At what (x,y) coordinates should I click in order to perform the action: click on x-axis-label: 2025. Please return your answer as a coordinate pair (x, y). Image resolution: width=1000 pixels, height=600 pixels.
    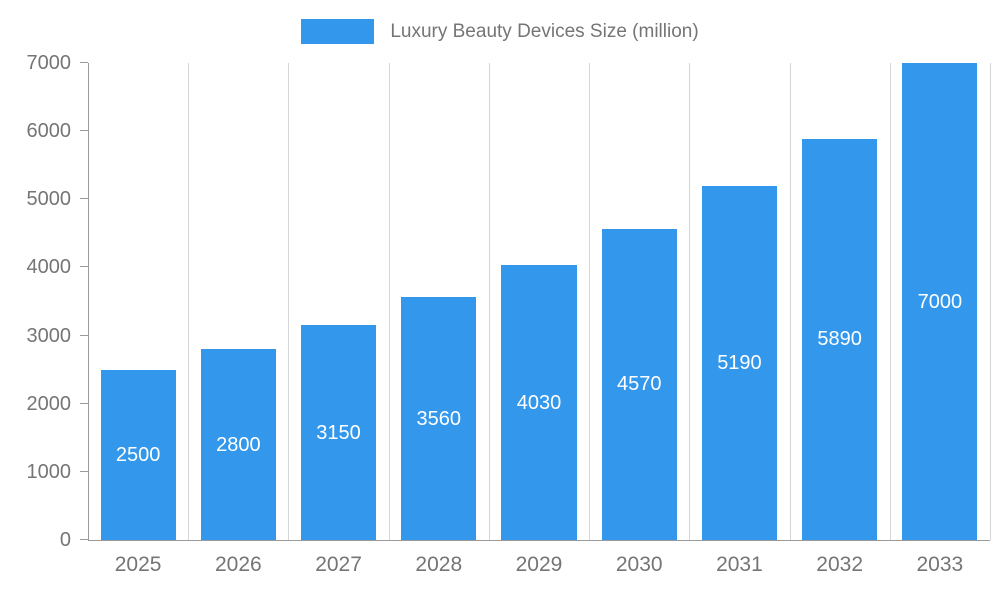
    Looking at the image, I should click on (138, 564).